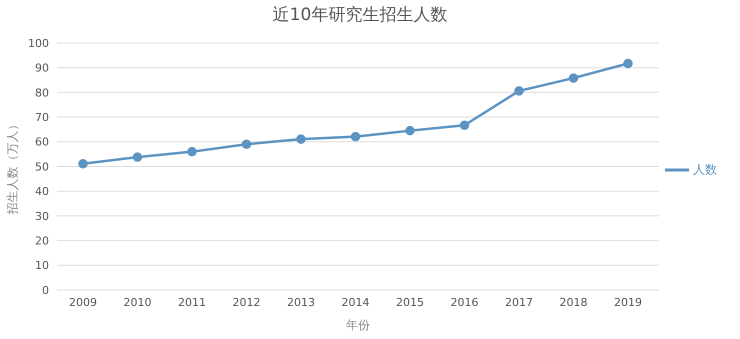 This screenshot has height=339, width=740. Describe the element at coordinates (301, 302) in the screenshot. I see `x-tick-label: 2013` at that location.